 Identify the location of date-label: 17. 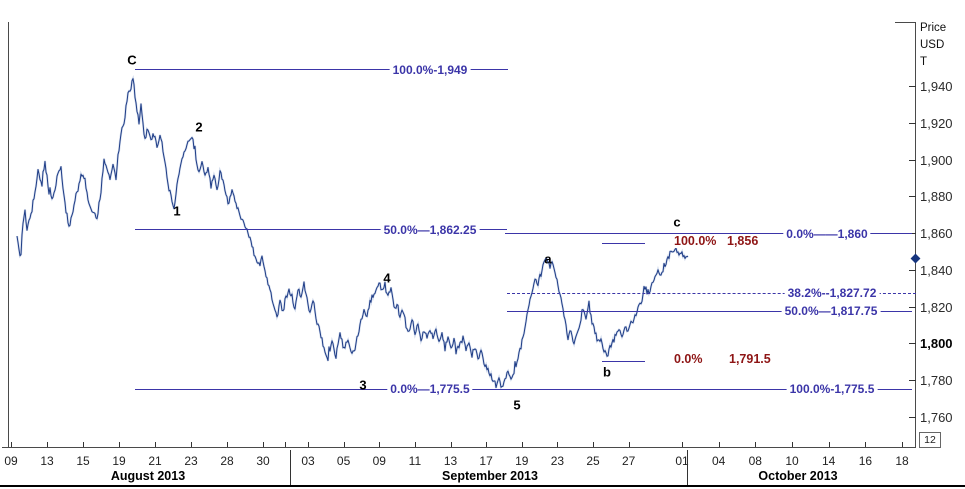
(486, 461).